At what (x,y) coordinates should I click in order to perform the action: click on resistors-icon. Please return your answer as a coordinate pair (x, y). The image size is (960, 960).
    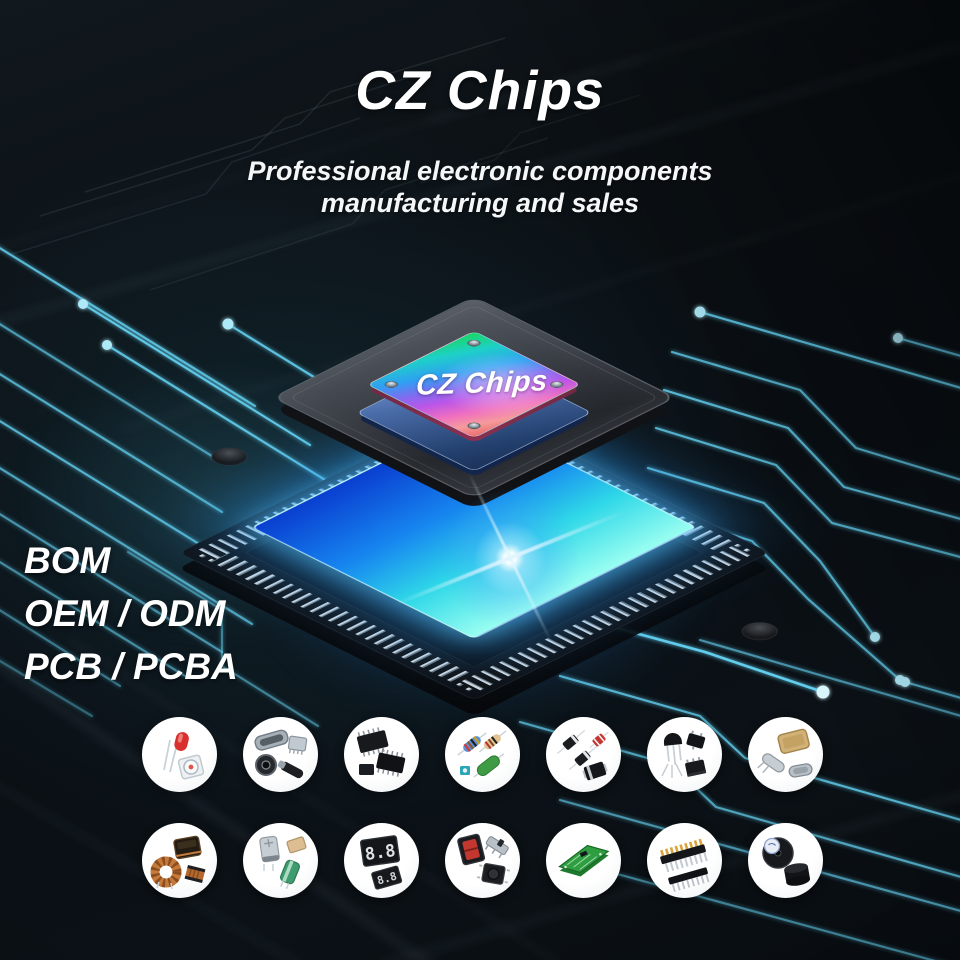
    Looking at the image, I should click on (481, 753).